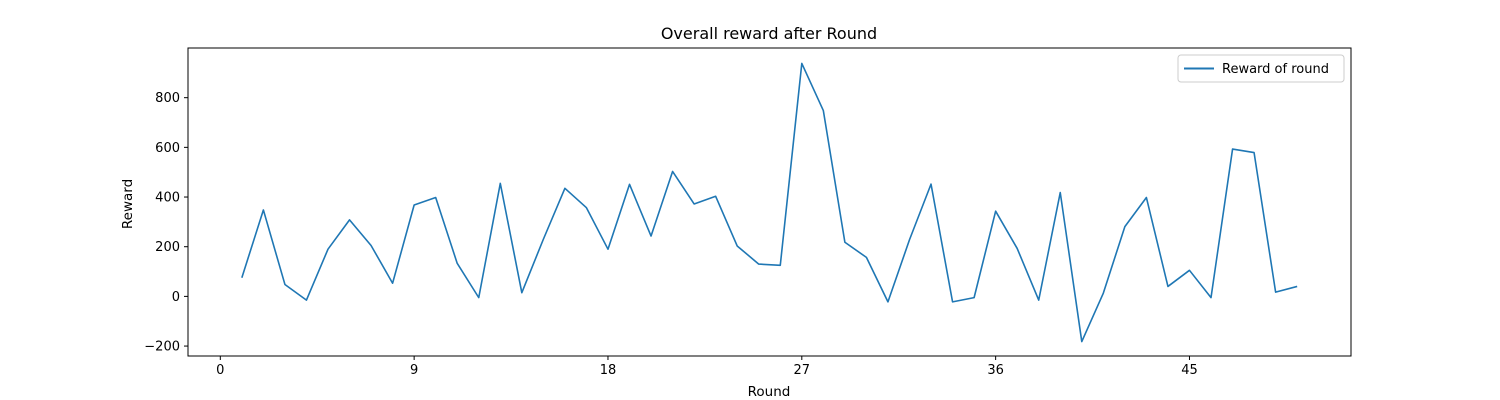 Image resolution: width=1500 pixels, height=400 pixels. Describe the element at coordinates (167, 198) in the screenshot. I see `y-tick-label: 400` at that location.